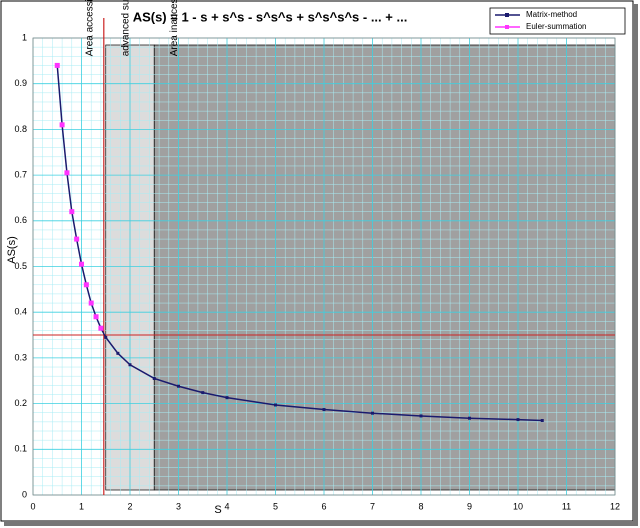 Image resolution: width=640 pixels, height=528 pixels. Describe the element at coordinates (556, 26) in the screenshot. I see `legend-label: Euler-summation` at that location.